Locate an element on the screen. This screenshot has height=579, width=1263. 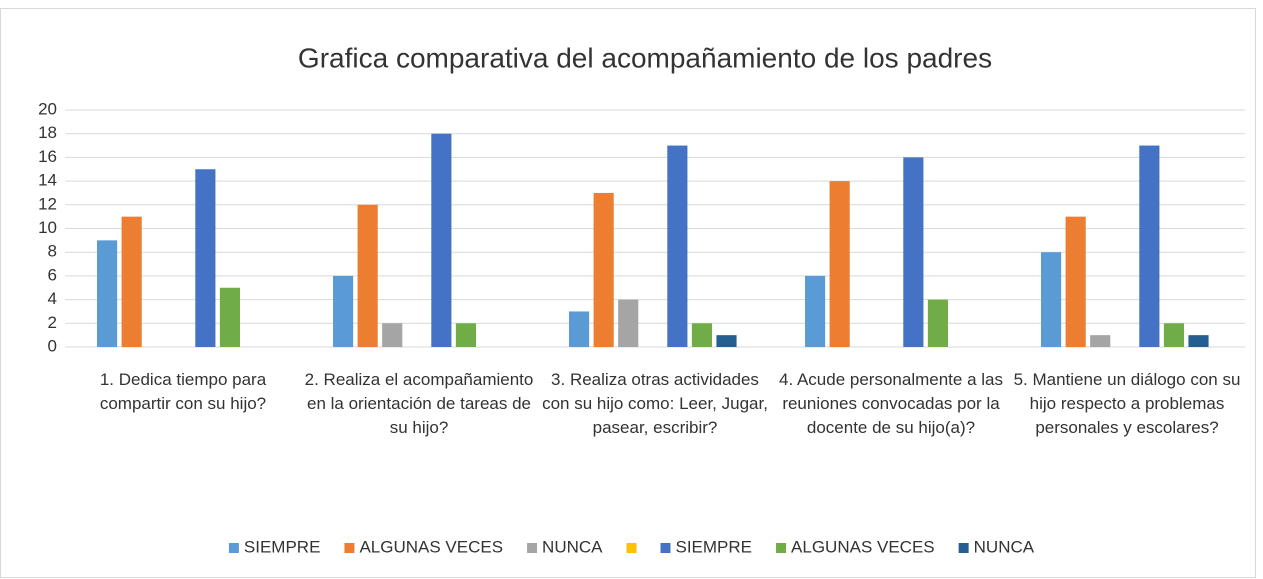
y-tick-label: 20 is located at coordinates (47, 108).